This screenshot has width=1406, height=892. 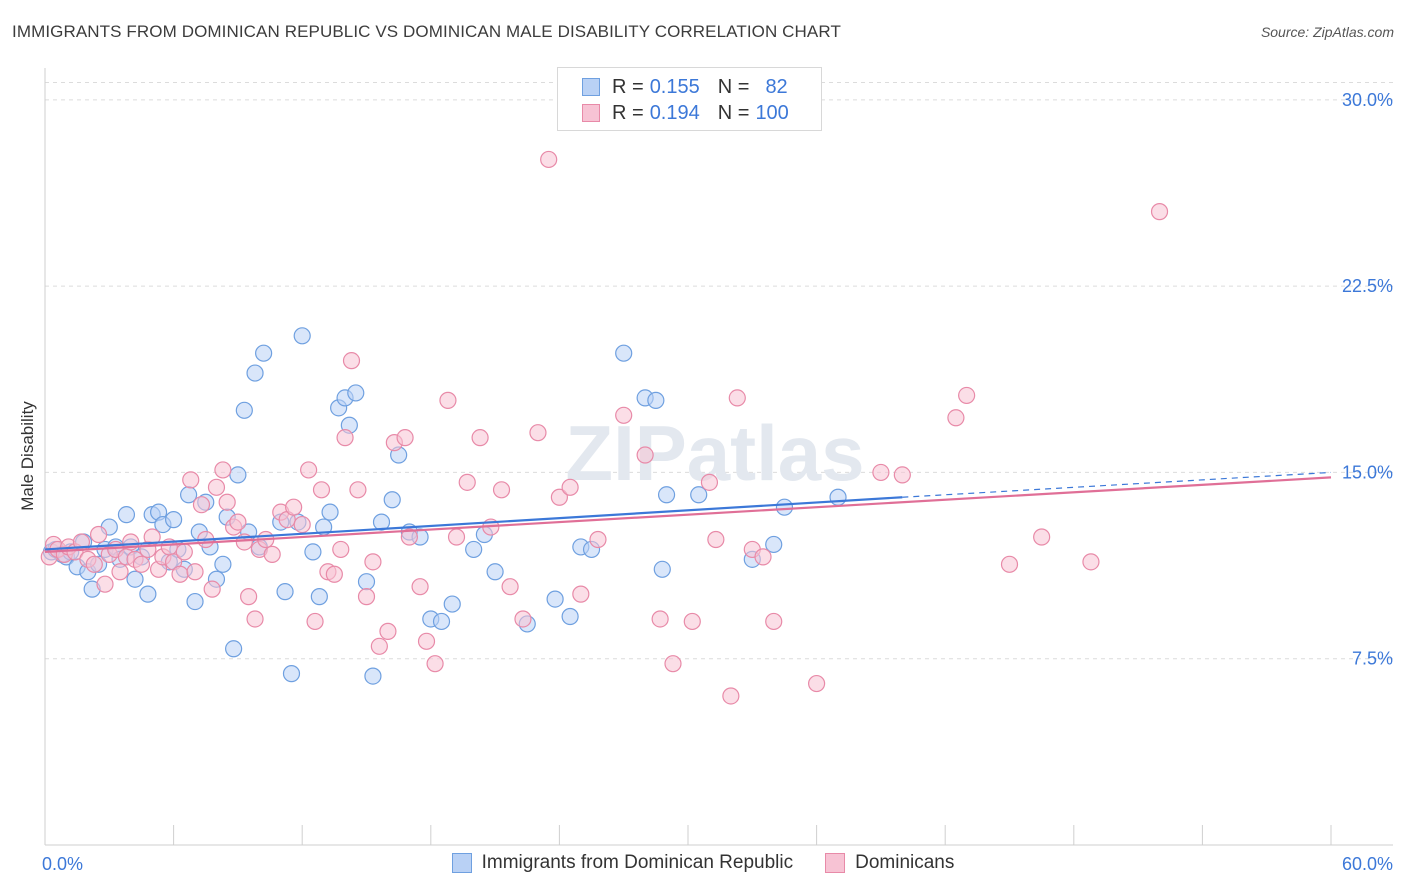 What do you see at coordinates (772, 112) in the screenshot?
I see `n-value: 100` at bounding box center [772, 112].